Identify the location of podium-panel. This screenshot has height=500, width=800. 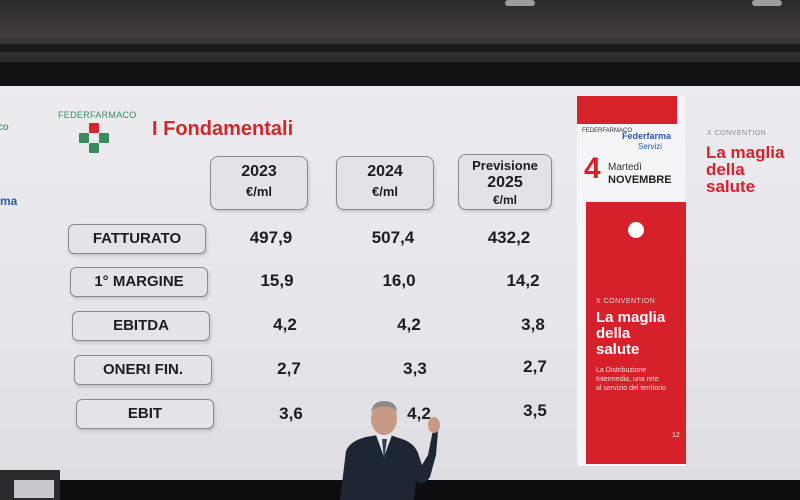
(34, 489).